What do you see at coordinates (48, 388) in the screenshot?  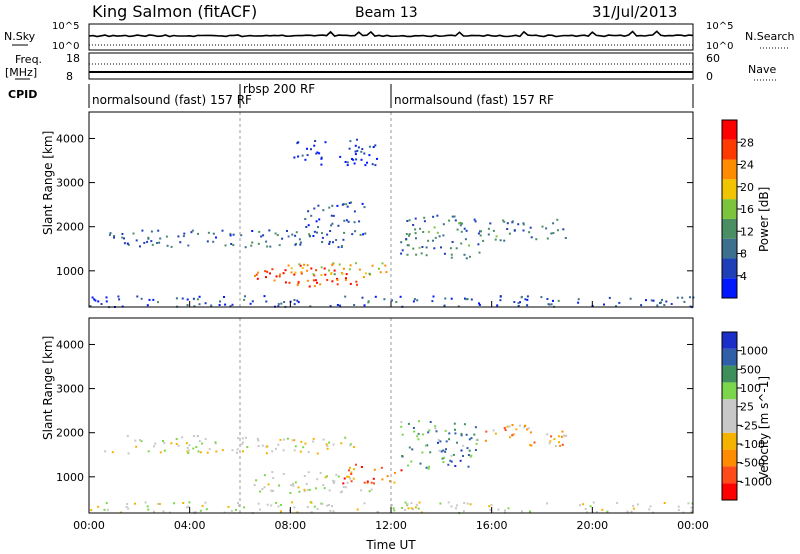 I see `velocity-ylabel: Slant Range [km]` at bounding box center [48, 388].